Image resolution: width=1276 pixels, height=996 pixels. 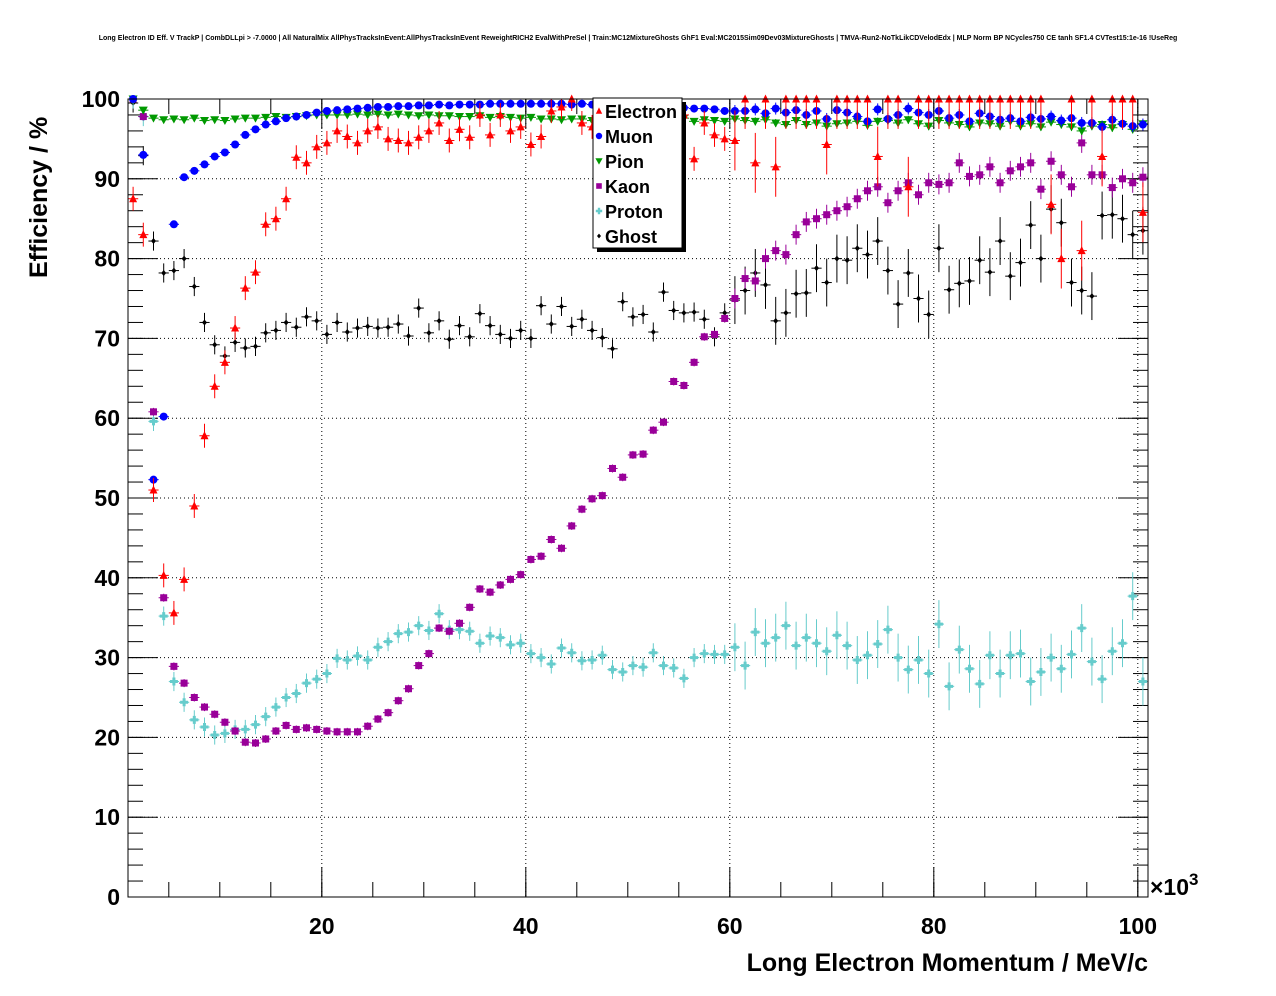 I want to click on legend-marker-ghost, so click(x=599, y=236).